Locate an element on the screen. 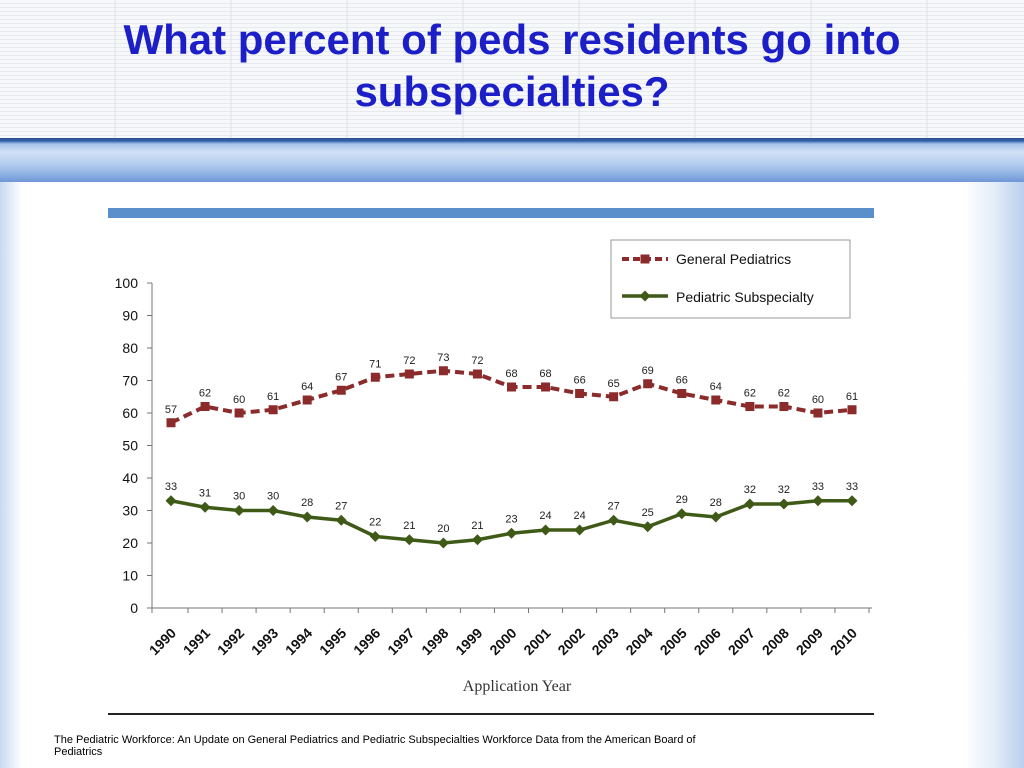  x-tick-label: 2008 is located at coordinates (775, 641).